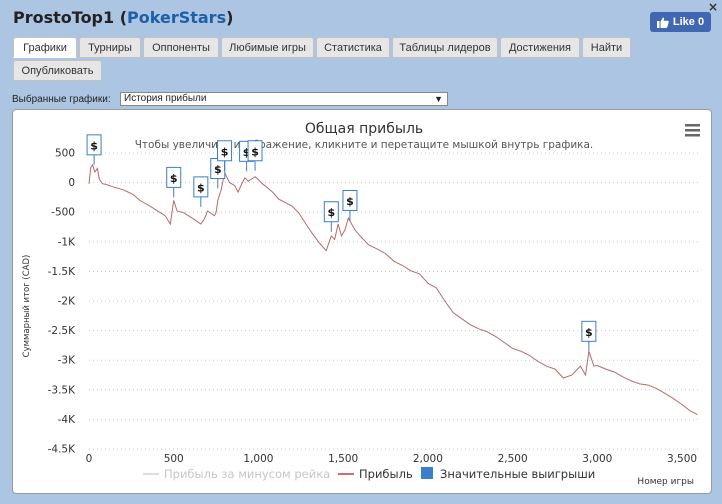 The width and height of the screenshot is (722, 504). I want to click on x-tick-label: 3,500, so click(682, 459).